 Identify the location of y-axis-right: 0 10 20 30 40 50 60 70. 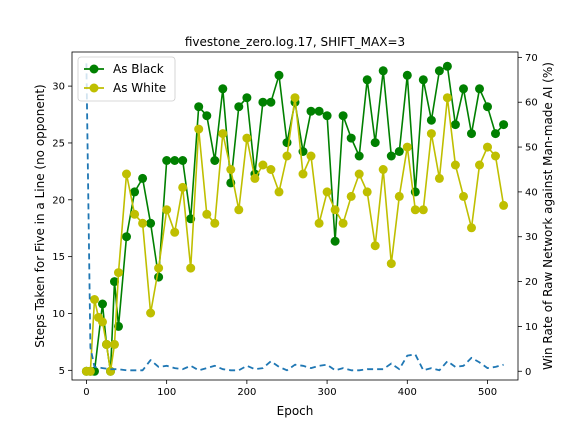
(528, 215).